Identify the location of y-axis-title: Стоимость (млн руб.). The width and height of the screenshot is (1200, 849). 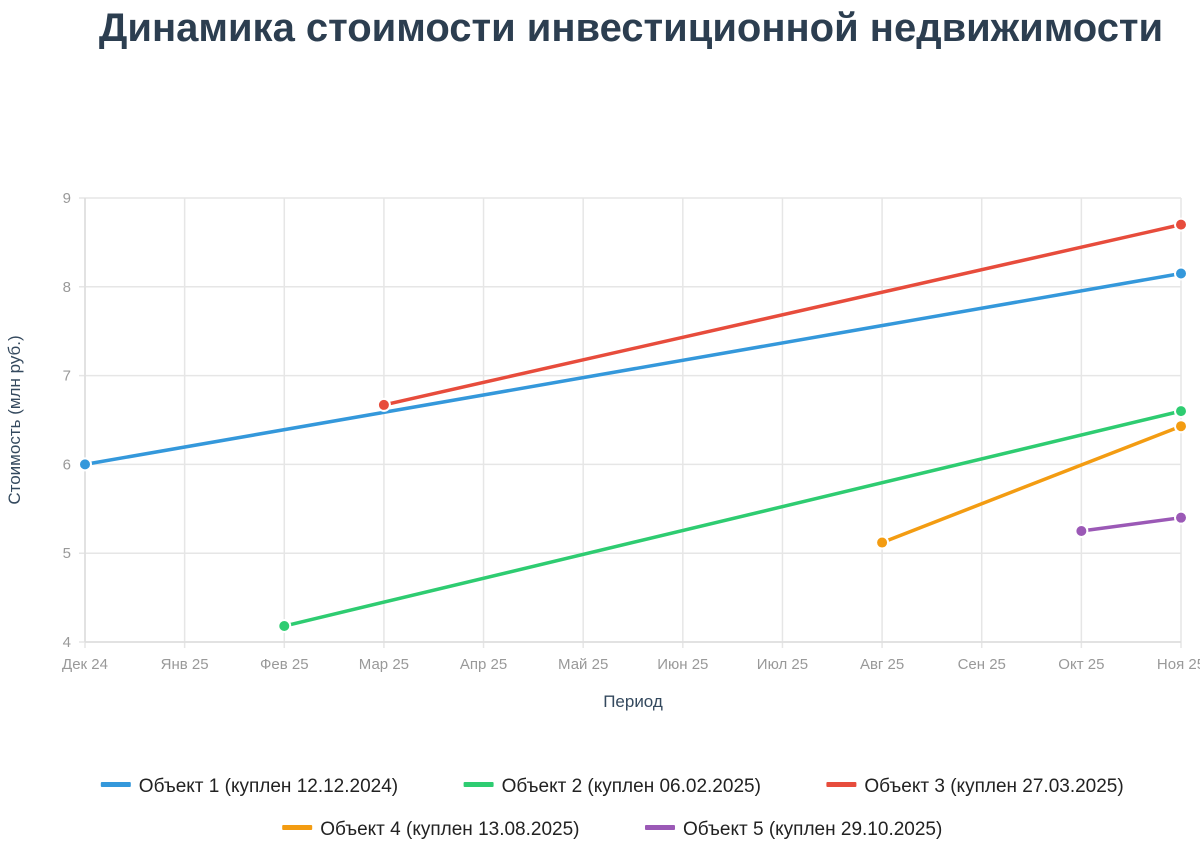
(14, 419).